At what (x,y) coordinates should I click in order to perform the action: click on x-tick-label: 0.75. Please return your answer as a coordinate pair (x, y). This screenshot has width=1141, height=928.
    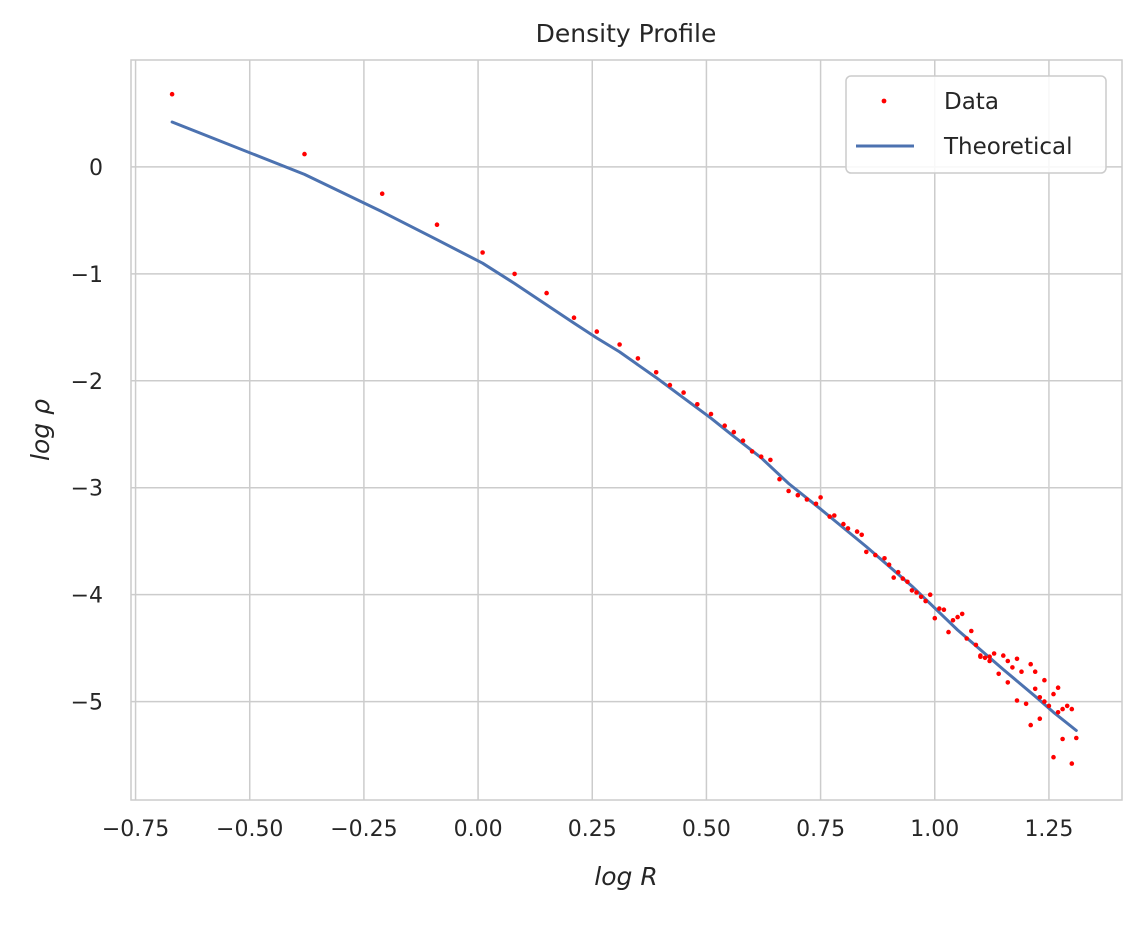
    Looking at the image, I should click on (820, 829).